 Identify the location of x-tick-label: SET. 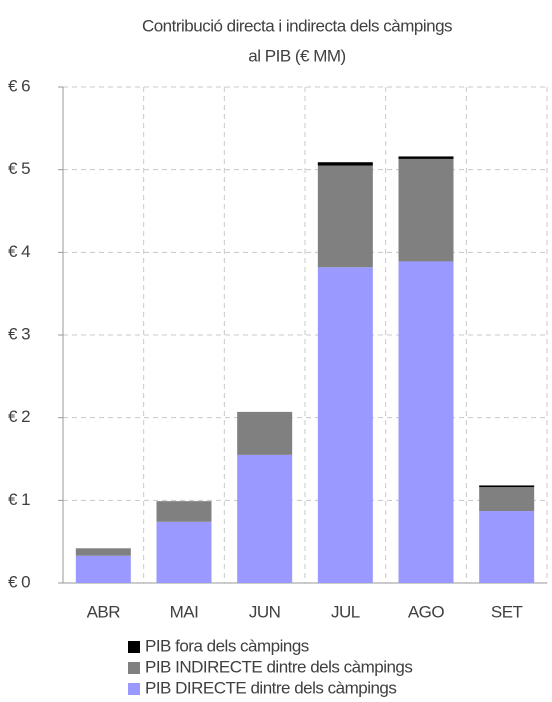
(507, 611).